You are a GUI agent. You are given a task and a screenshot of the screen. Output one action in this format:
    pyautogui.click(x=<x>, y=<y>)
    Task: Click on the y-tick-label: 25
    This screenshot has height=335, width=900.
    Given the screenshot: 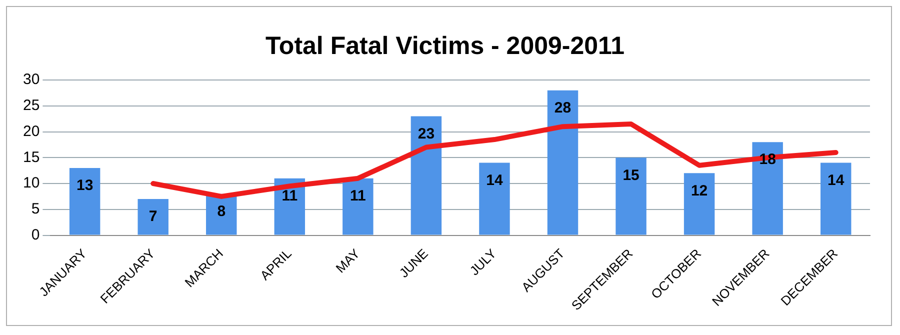 What is the action you would take?
    pyautogui.click(x=31, y=105)
    